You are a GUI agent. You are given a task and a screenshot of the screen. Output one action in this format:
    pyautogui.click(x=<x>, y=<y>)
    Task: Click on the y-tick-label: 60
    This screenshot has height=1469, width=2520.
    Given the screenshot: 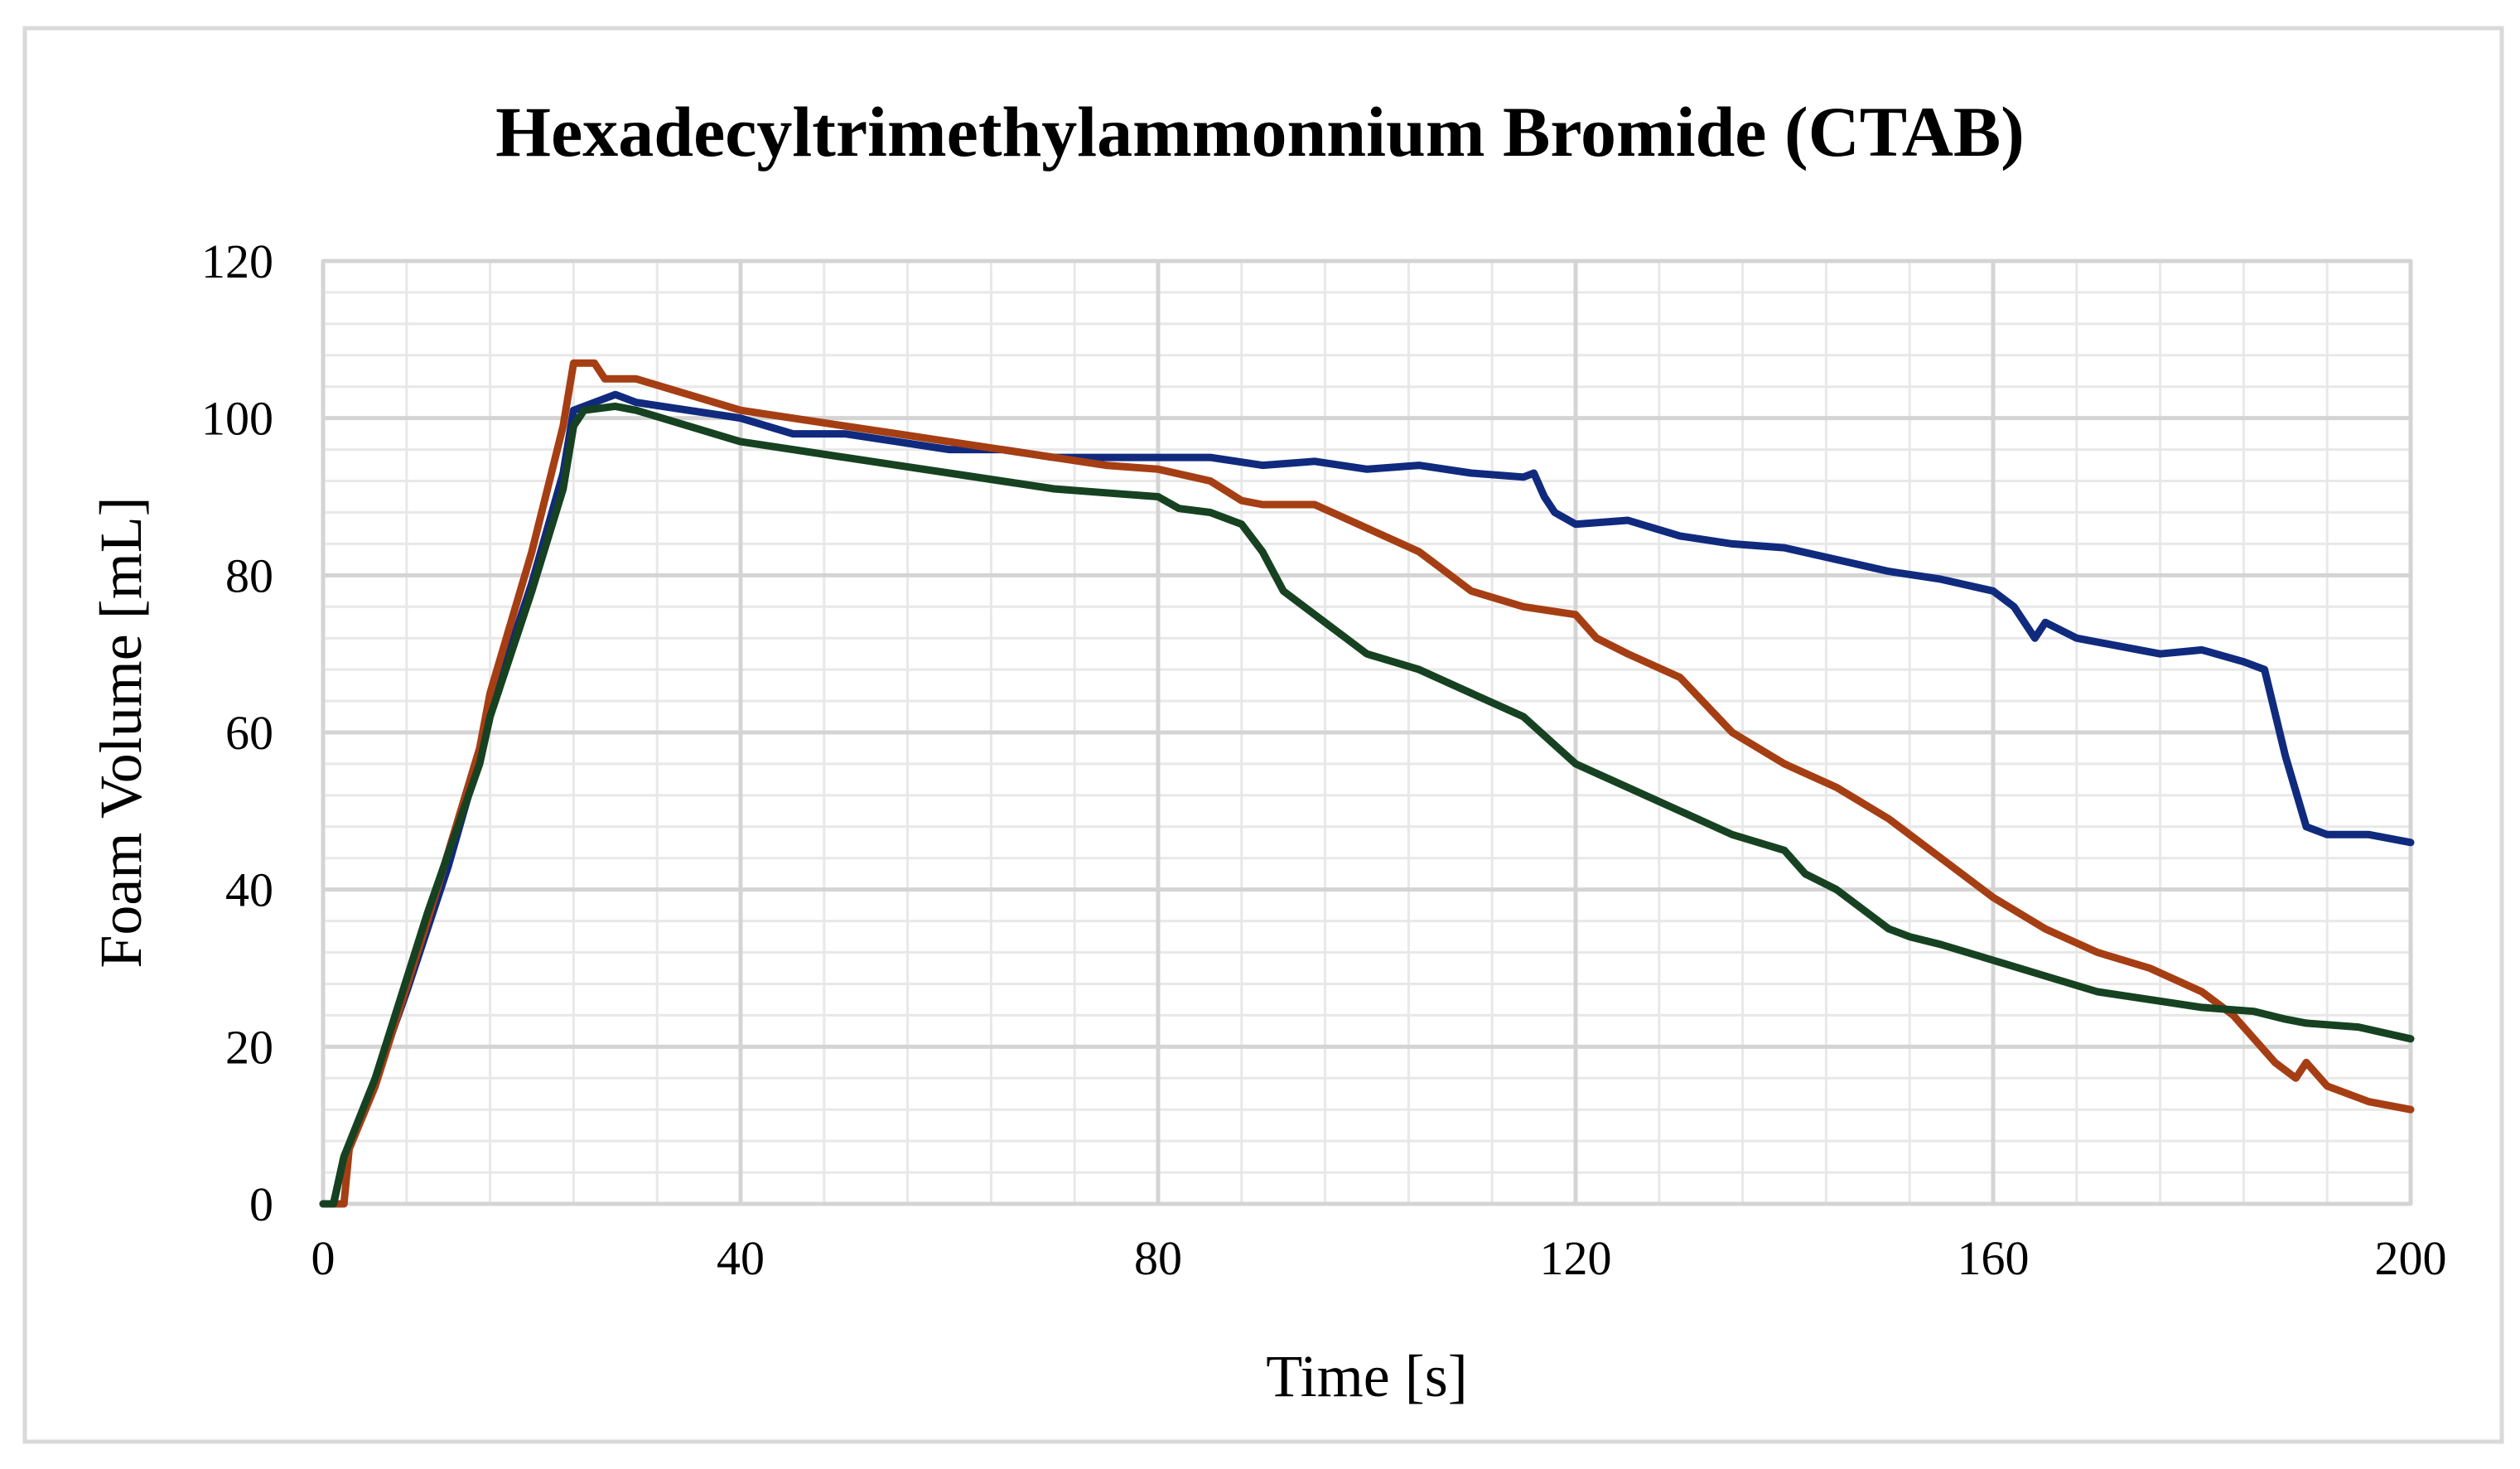 What is the action you would take?
    pyautogui.click(x=249, y=733)
    